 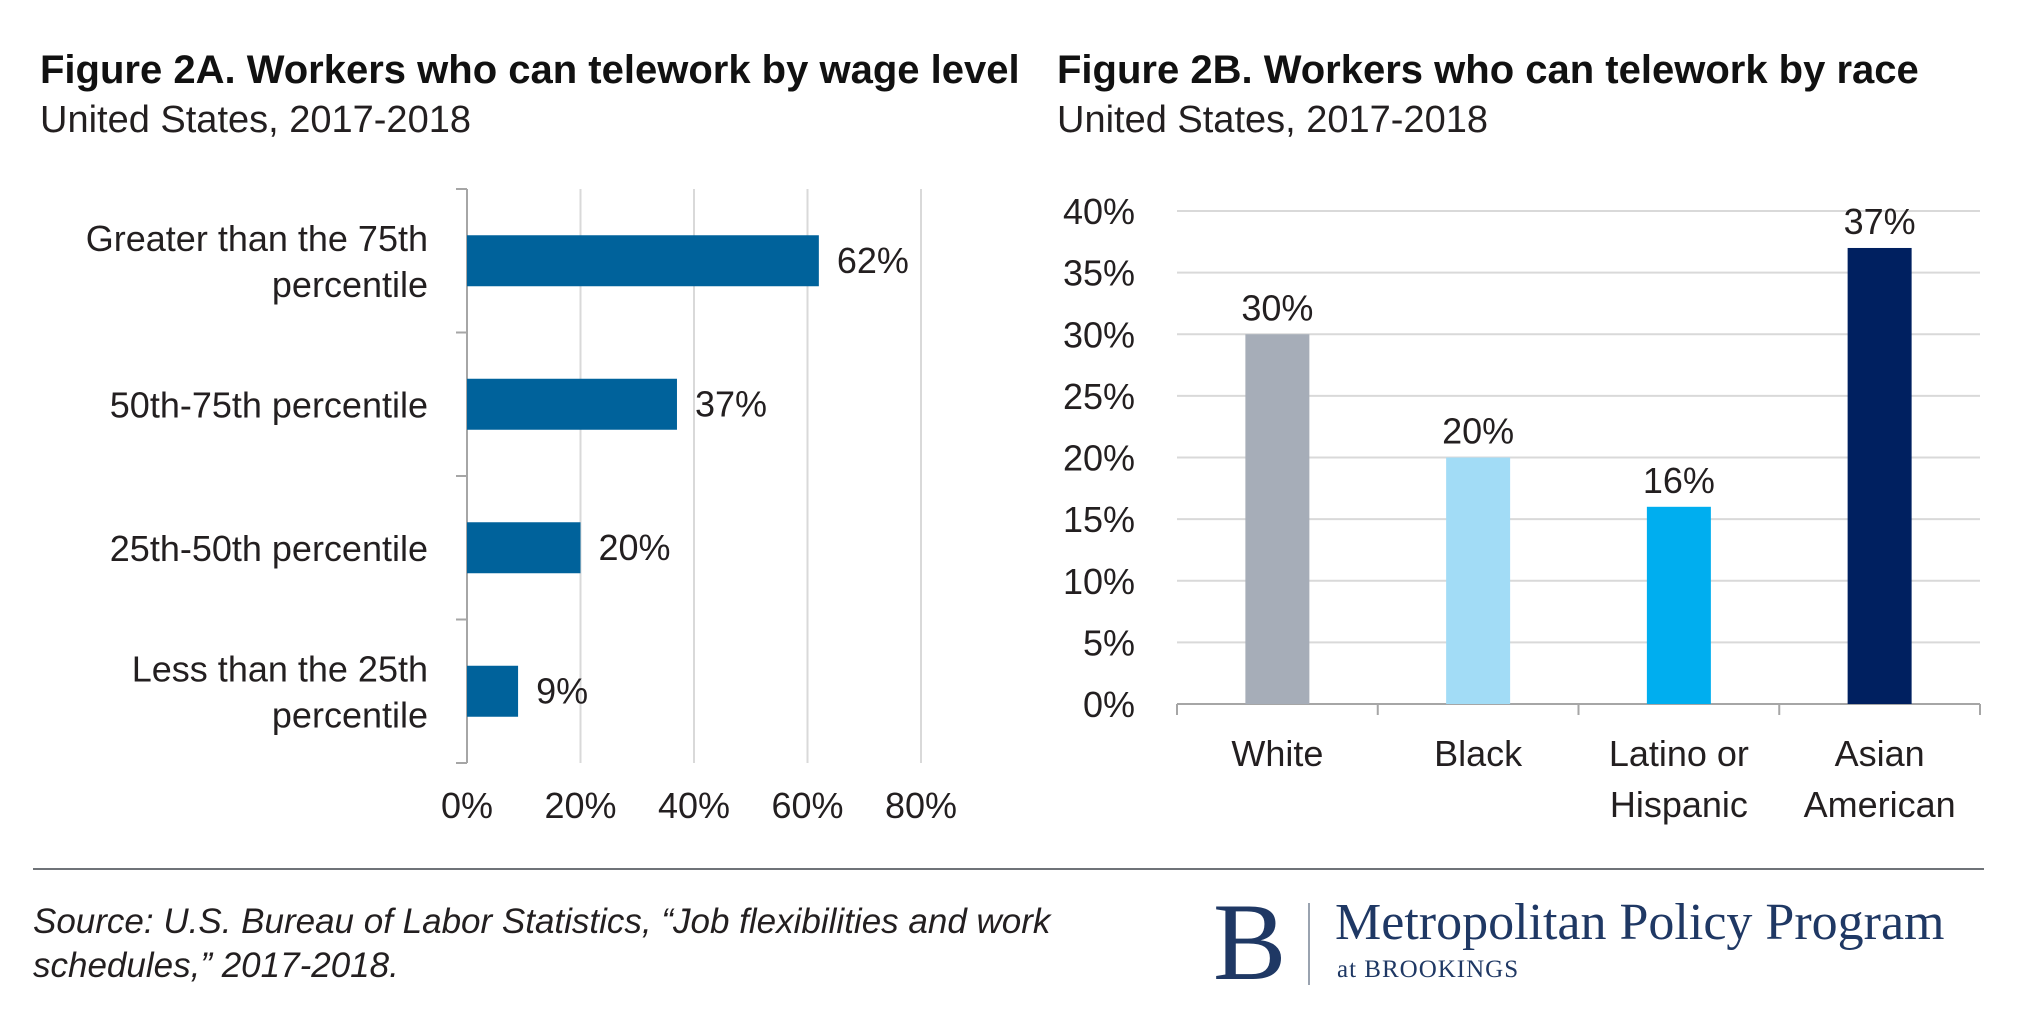 I want to click on chart-2a-subtitle: United States, 2017-2018, so click(x=255, y=120).